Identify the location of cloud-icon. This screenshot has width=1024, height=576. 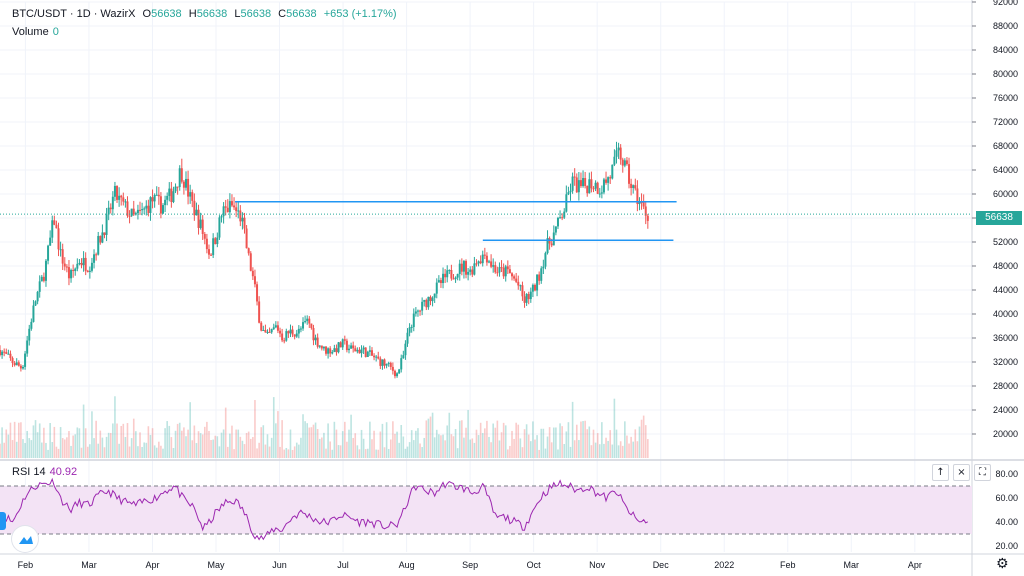
(26, 540).